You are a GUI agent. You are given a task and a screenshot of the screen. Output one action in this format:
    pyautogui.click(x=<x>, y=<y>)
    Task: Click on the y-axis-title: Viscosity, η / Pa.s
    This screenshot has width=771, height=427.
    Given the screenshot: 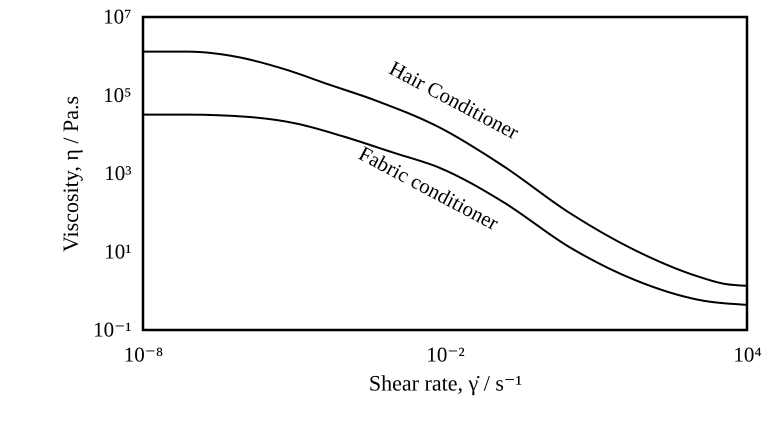 What is the action you would take?
    pyautogui.click(x=71, y=174)
    